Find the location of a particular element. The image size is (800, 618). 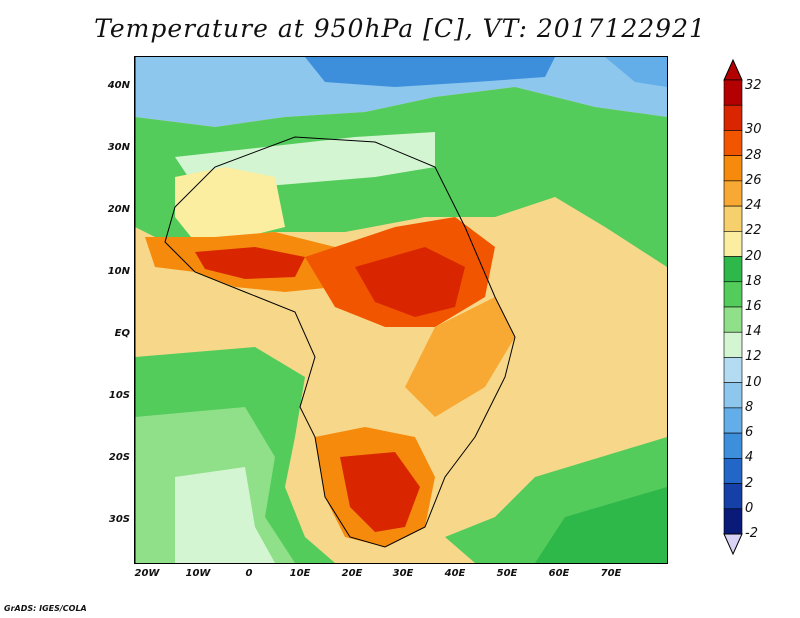

lon-label: 50E is located at coordinates (507, 573).